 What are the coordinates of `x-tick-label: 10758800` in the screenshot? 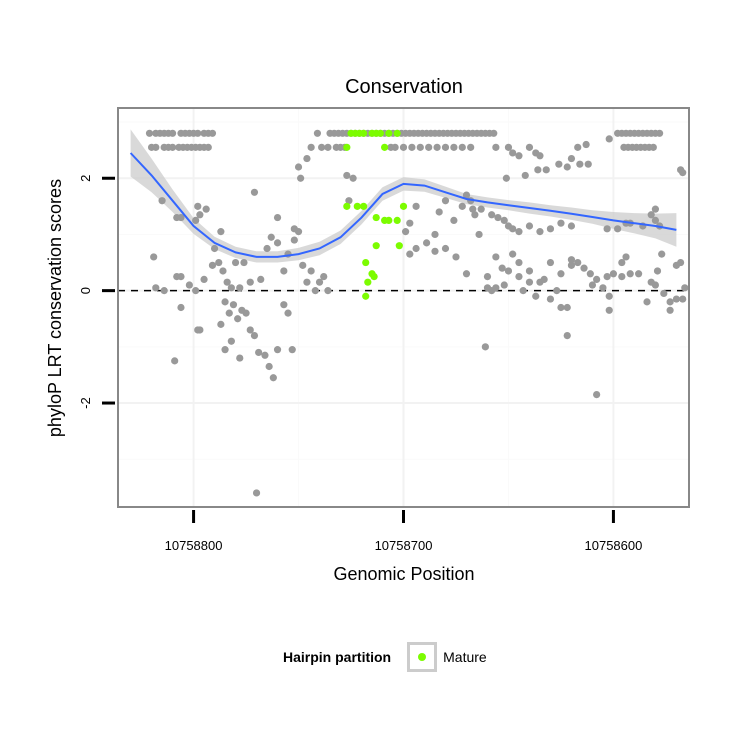 It's located at (194, 545).